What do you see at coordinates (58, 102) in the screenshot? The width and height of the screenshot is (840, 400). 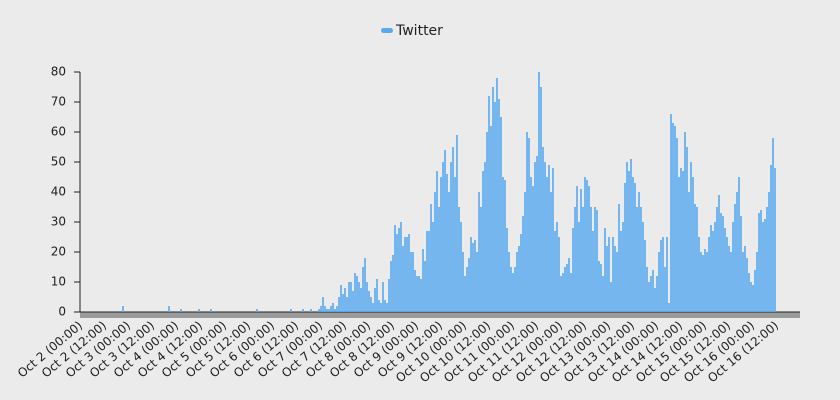 I see `y-tick-label: 70` at bounding box center [58, 102].